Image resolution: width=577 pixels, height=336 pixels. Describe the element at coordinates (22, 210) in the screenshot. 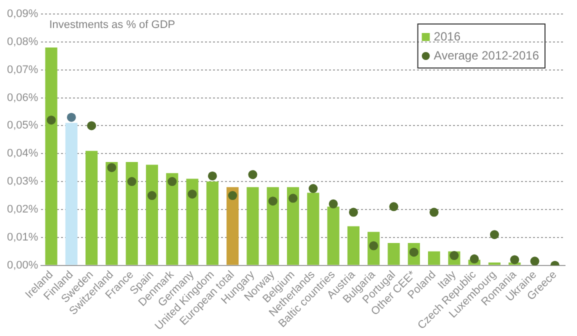

I see `y-tick-label: 0,02%` at that location.